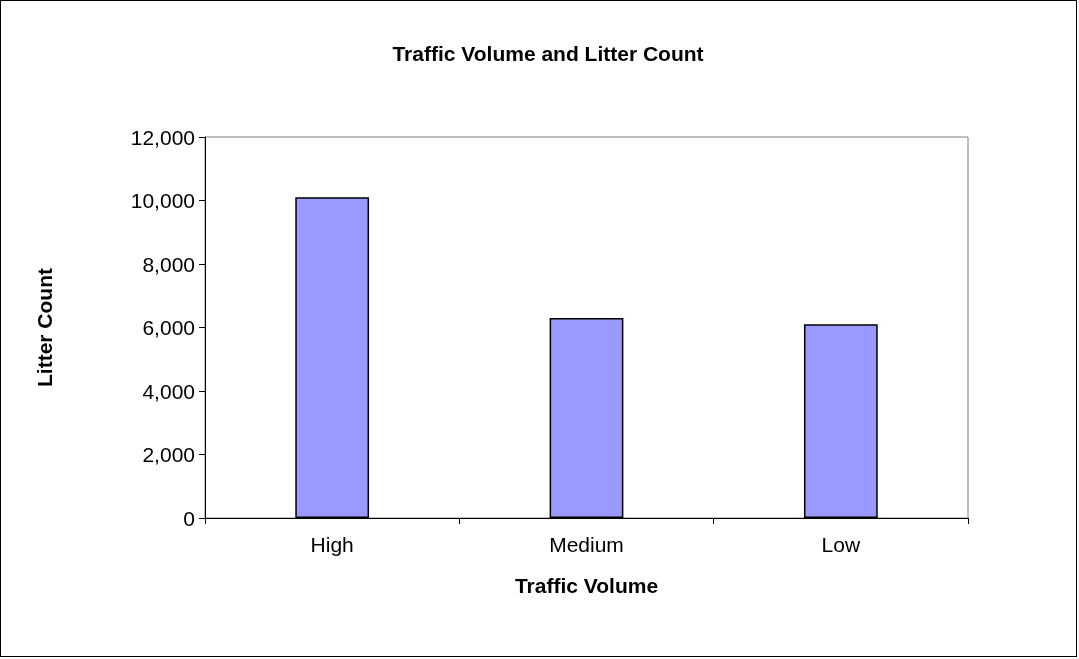 This screenshot has height=659, width=1079. I want to click on y-tick-label: 4,000, so click(168, 391).